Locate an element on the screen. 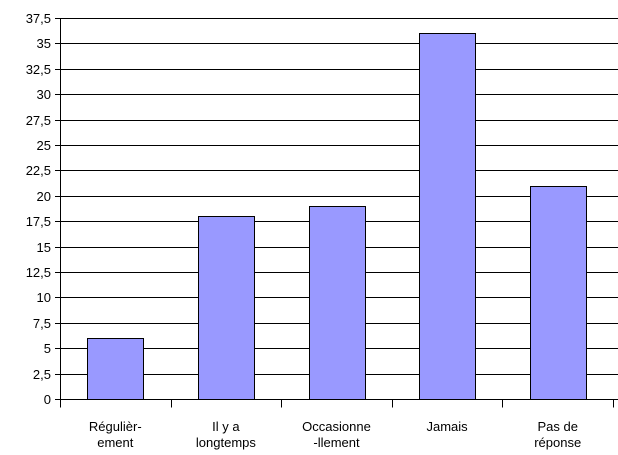 This screenshot has height=455, width=618. y-tick-label: 7,5 is located at coordinates (42, 323).